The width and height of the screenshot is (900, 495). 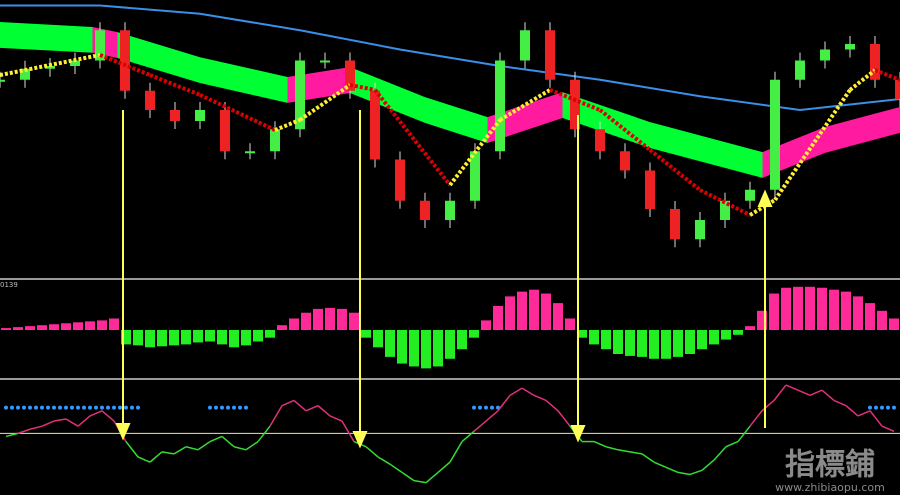 What do you see at coordinates (9, 285) in the screenshot?
I see `indicator-label: 0139` at bounding box center [9, 285].